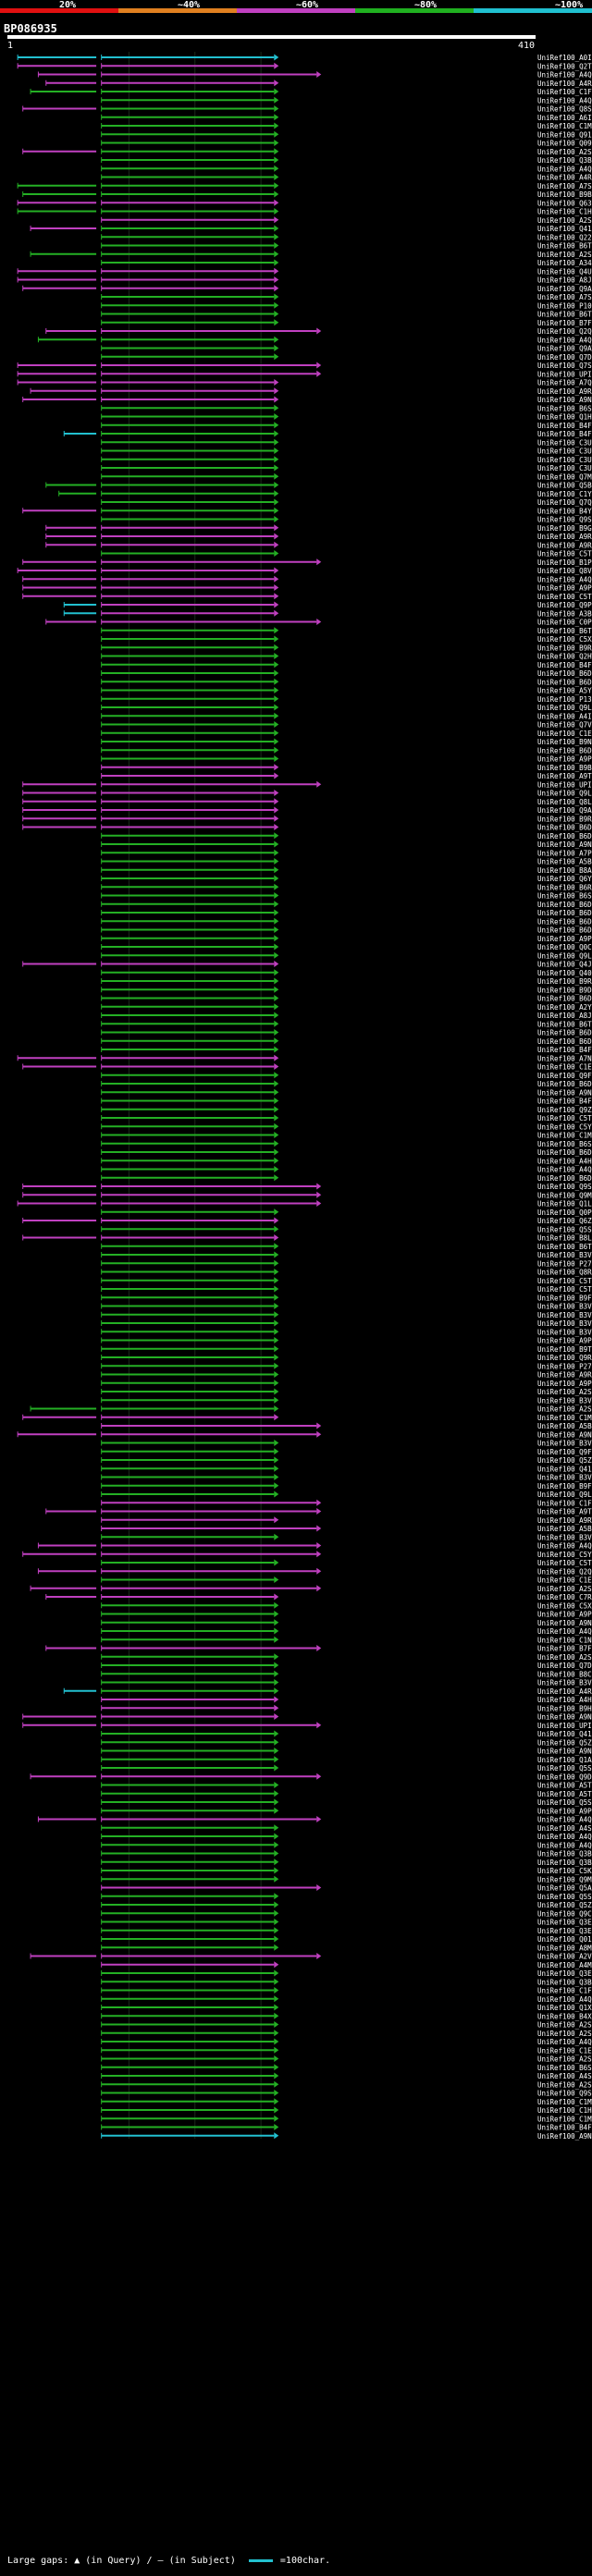 The image size is (592, 2576). Describe the element at coordinates (565, 1862) in the screenshot. I see `hit-label: UniRef100_Q3BXU0` at that location.